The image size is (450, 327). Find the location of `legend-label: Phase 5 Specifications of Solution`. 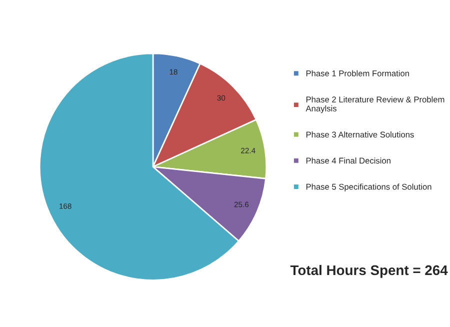

legend-label: Phase 5 Specifications of Solution is located at coordinates (369, 188).